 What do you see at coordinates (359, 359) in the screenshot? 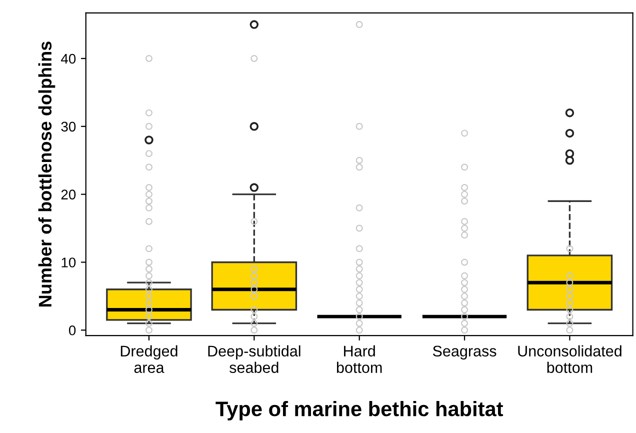
I see `x-tick-label: Hard bottom` at bounding box center [359, 359].